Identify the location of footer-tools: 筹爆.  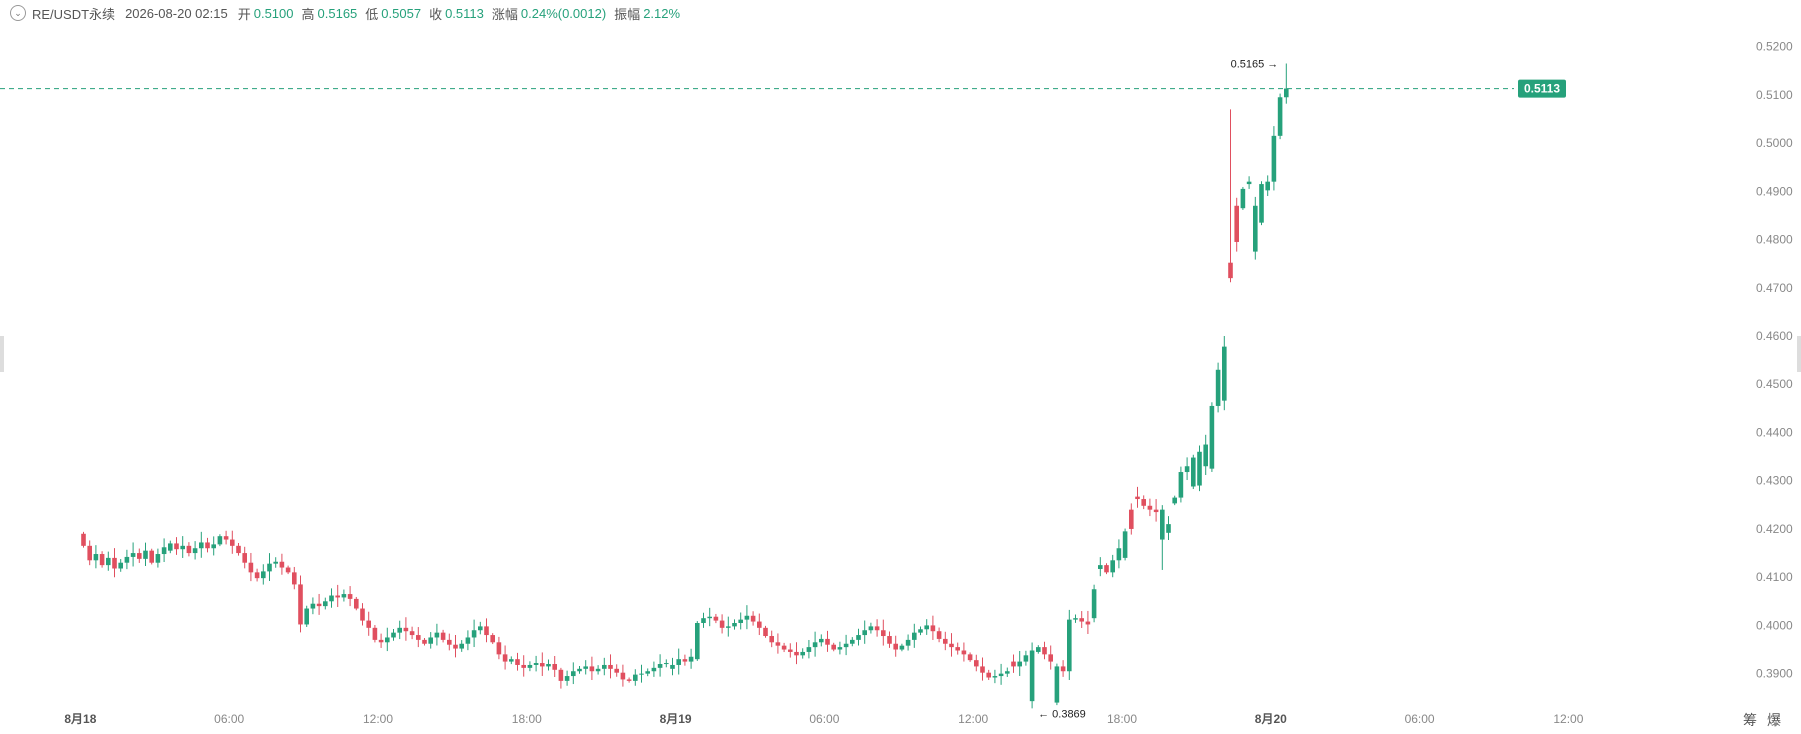
(1767, 720).